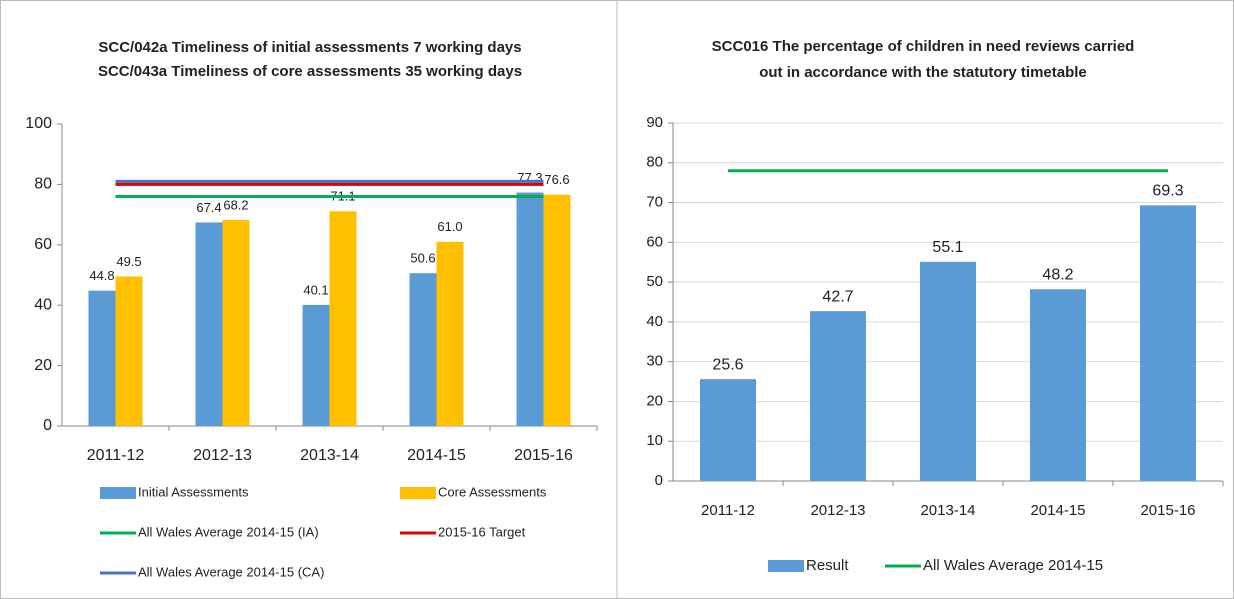  What do you see at coordinates (101, 275) in the screenshot?
I see `data-label: 44.8` at bounding box center [101, 275].